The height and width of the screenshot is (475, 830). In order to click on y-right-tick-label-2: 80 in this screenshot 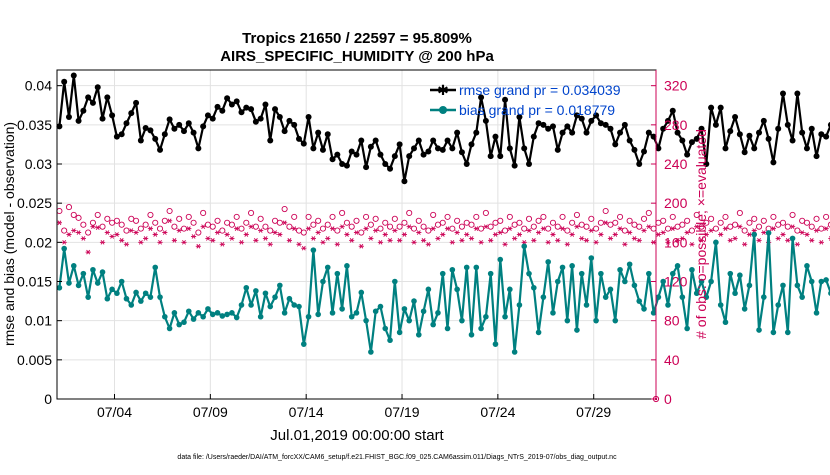, I will do `click(672, 321)`.